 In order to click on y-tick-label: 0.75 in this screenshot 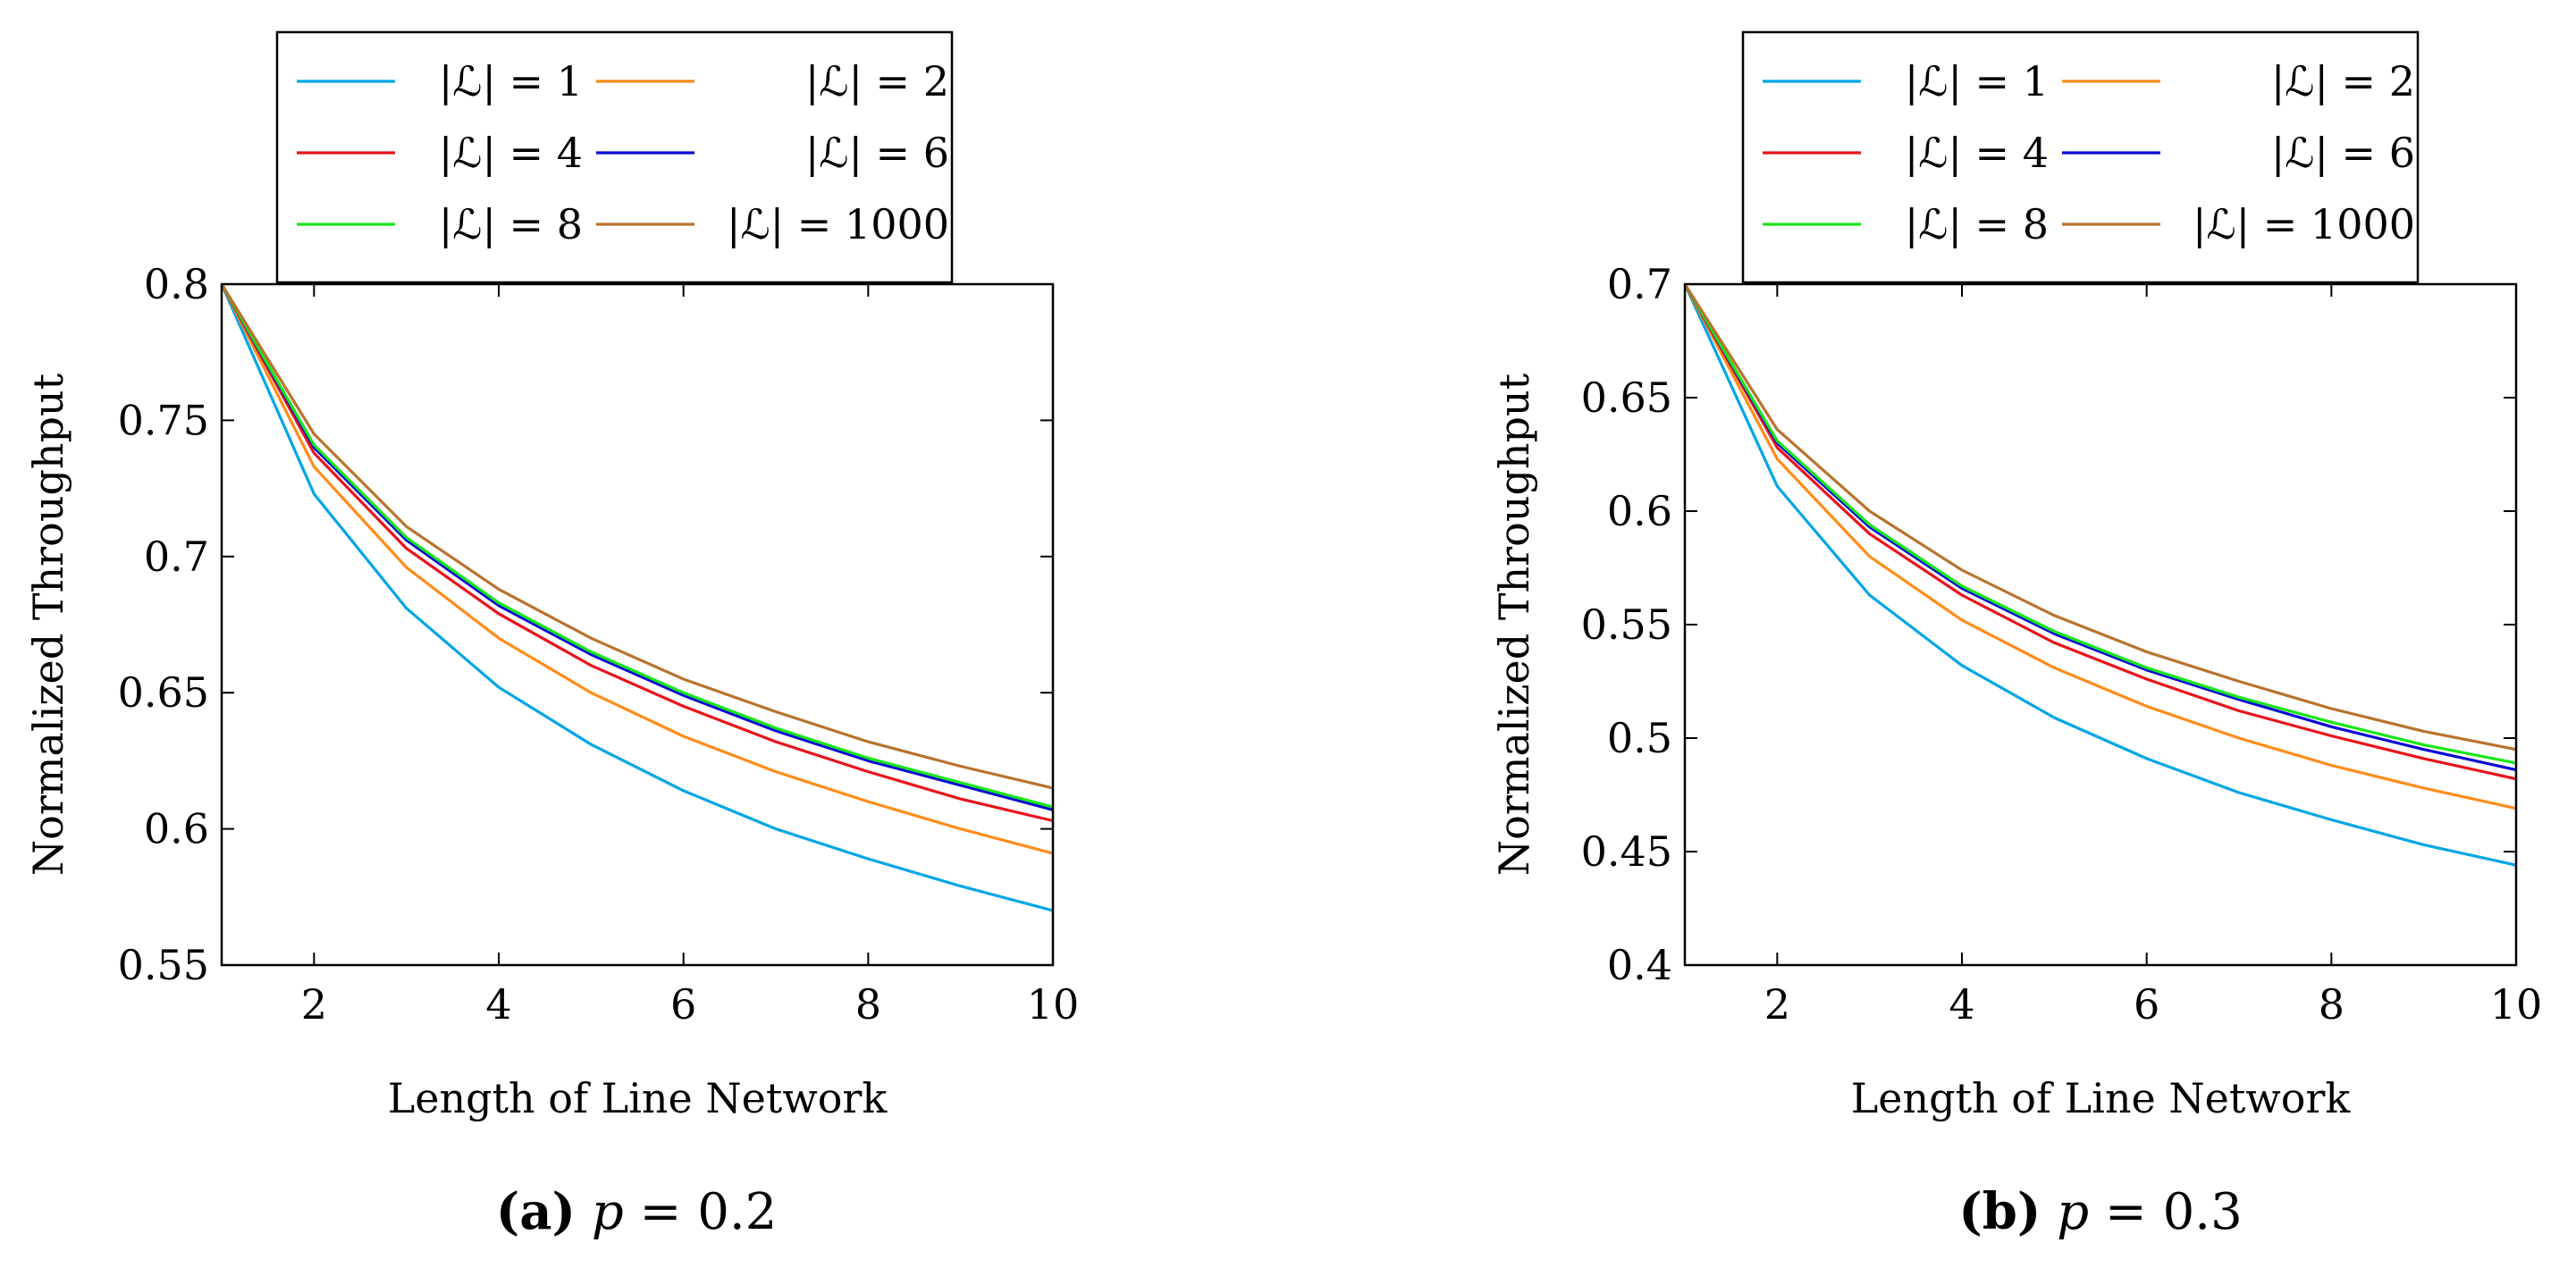, I will do `click(164, 420)`.